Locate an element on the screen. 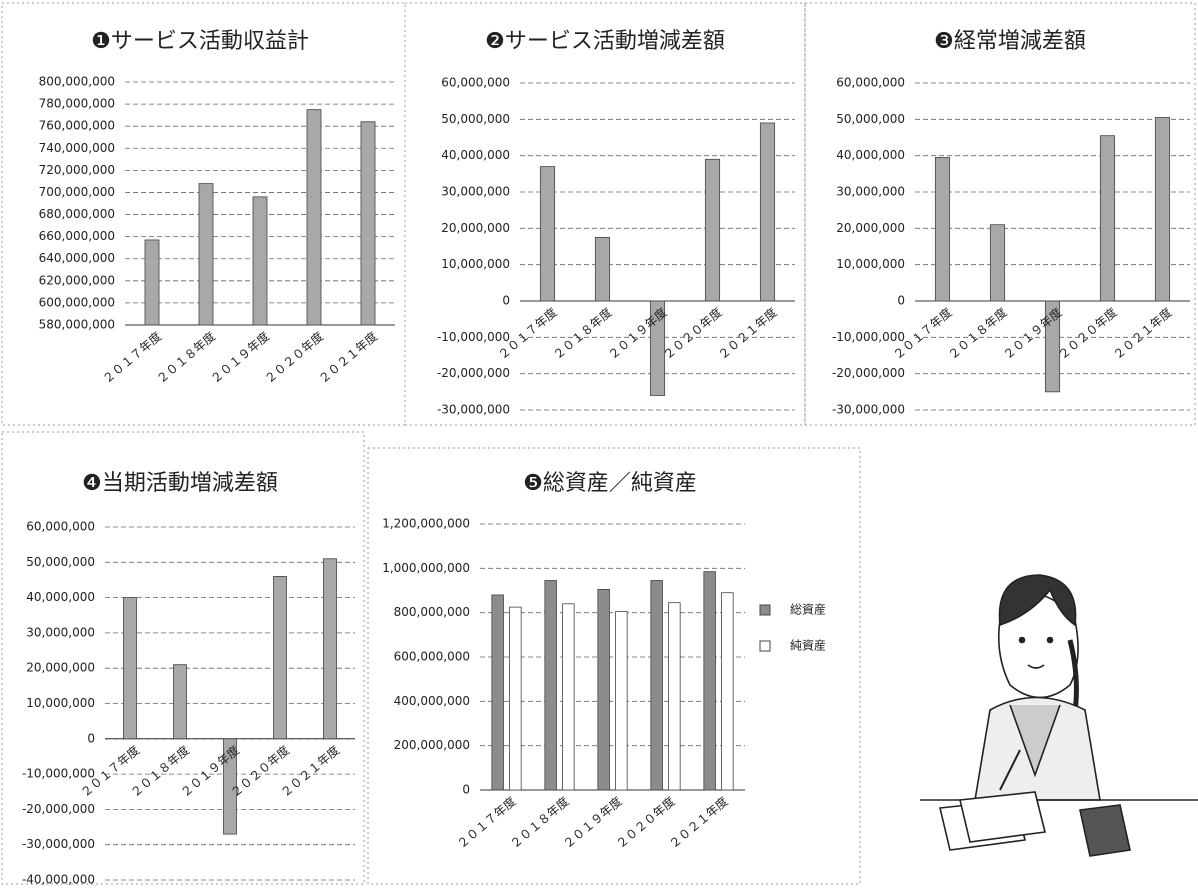  x-tick-label: ２０２０年度 is located at coordinates (692, 333).